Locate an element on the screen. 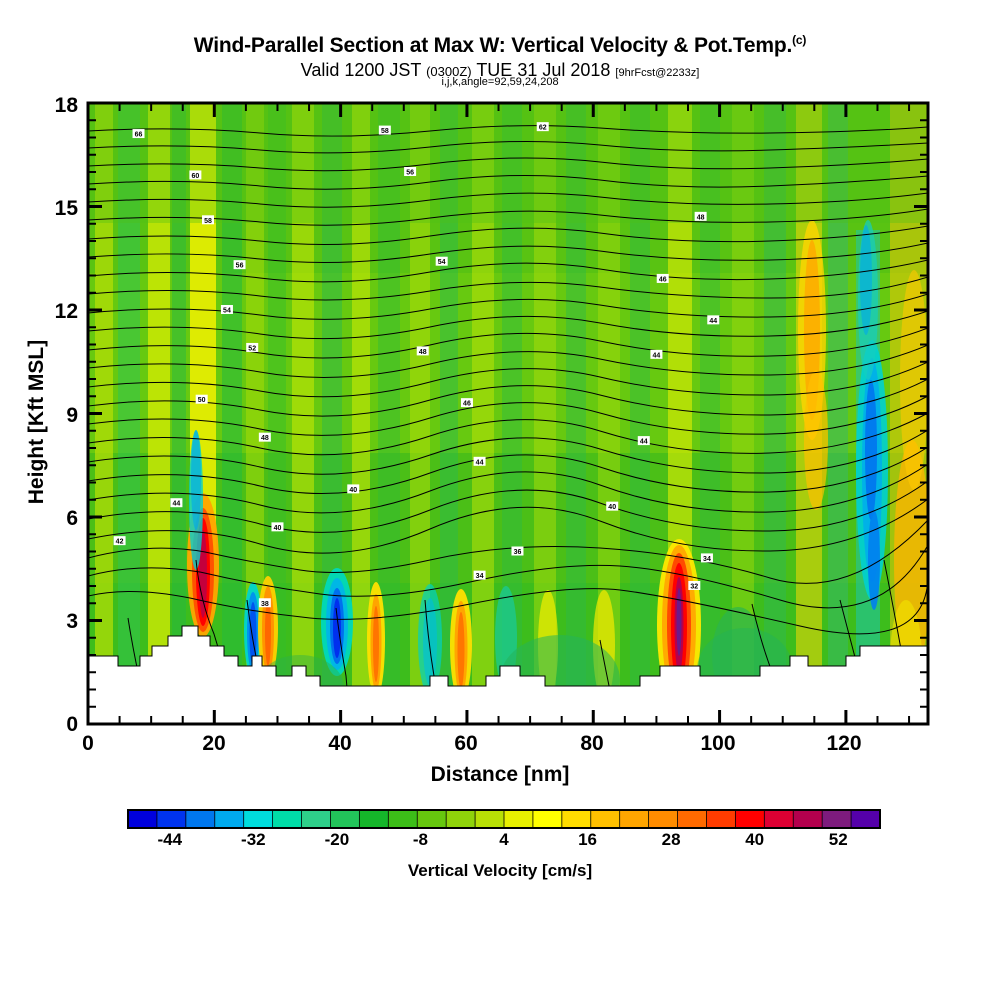 This screenshot has height=1000, width=1000. updraft-118nm is located at coordinates (813, 365).